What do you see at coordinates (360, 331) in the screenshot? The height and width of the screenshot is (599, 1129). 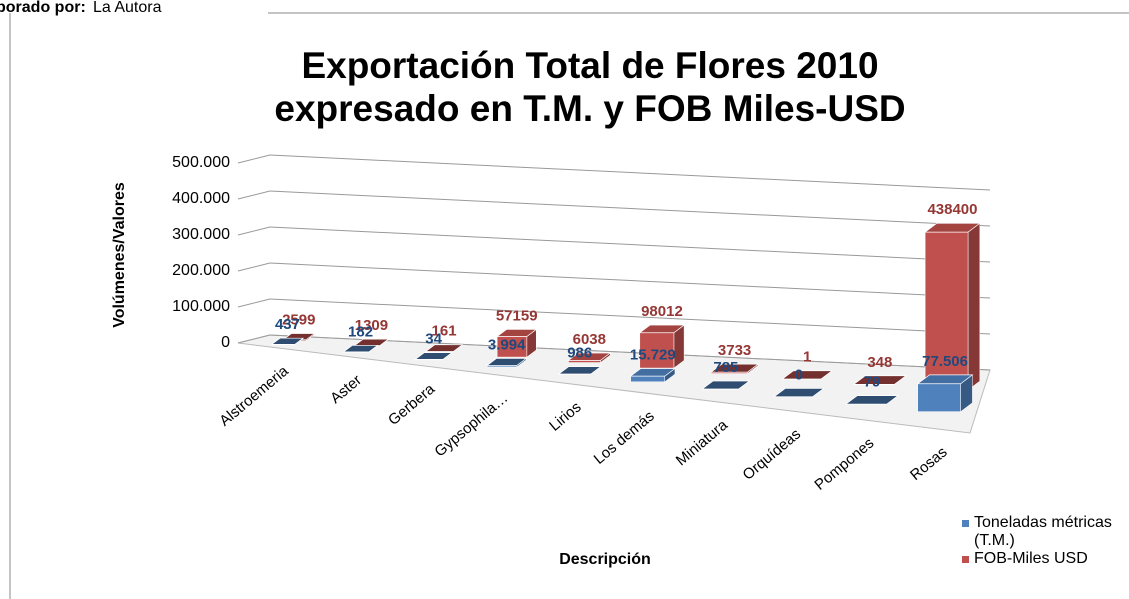 I see `data-label: 182` at bounding box center [360, 331].